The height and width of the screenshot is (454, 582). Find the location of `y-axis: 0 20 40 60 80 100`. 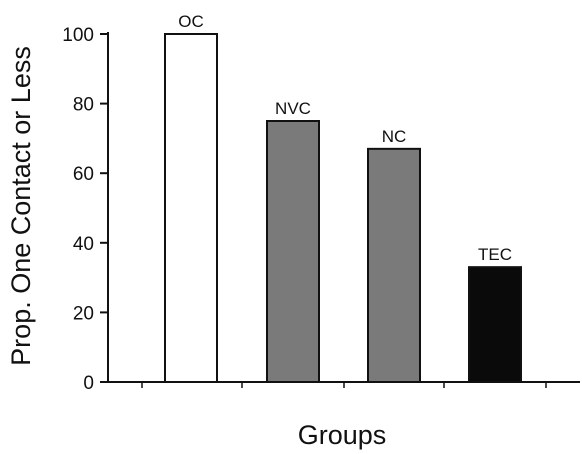

y-axis: 0 20 40 60 80 100 is located at coordinates (85, 209).